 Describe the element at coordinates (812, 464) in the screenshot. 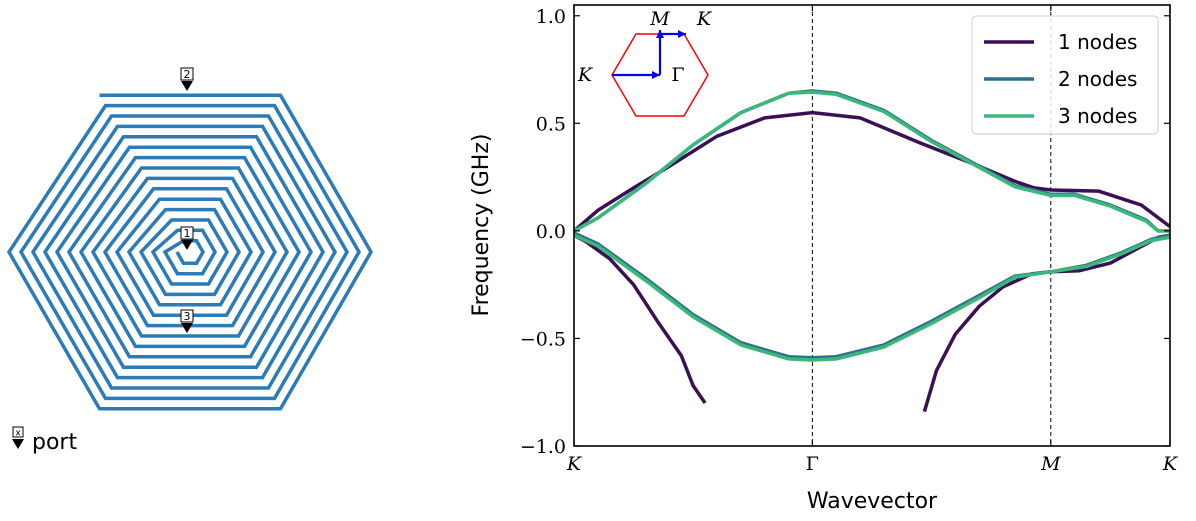

I see `x-tick-label: Γ` at that location.